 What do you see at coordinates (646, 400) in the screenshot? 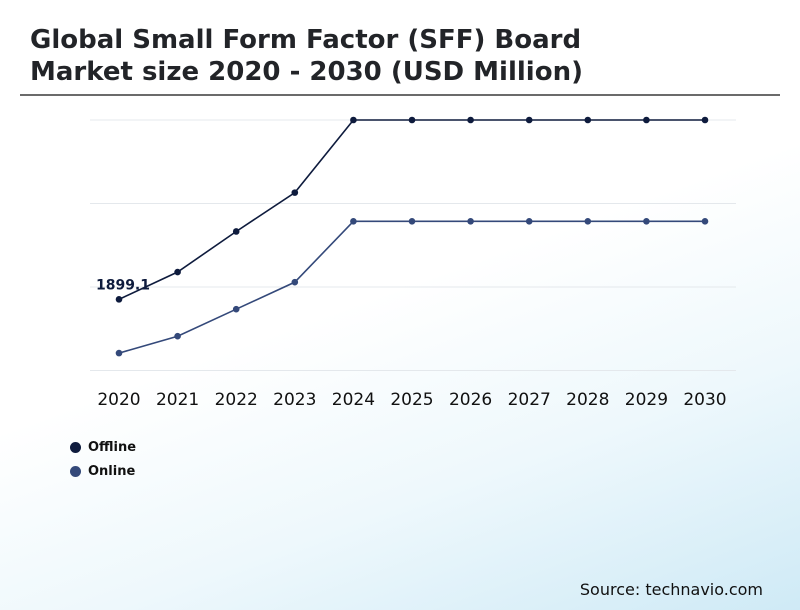
I see `x-tick-label-2029: 2029` at bounding box center [646, 400].